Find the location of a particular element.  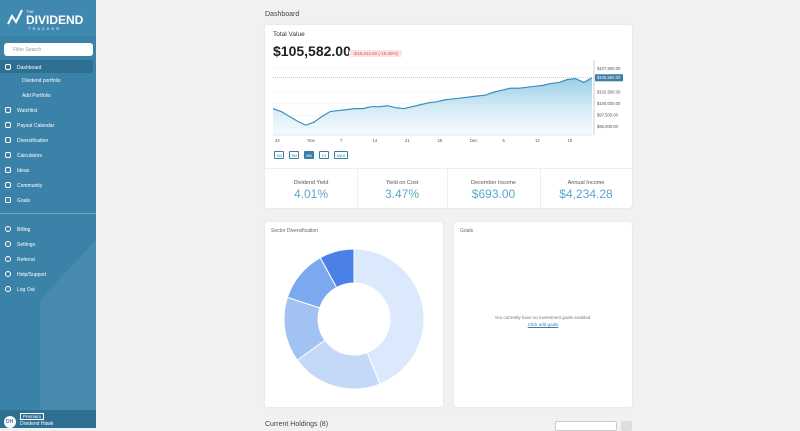

user-area is located at coordinates (48, 419).